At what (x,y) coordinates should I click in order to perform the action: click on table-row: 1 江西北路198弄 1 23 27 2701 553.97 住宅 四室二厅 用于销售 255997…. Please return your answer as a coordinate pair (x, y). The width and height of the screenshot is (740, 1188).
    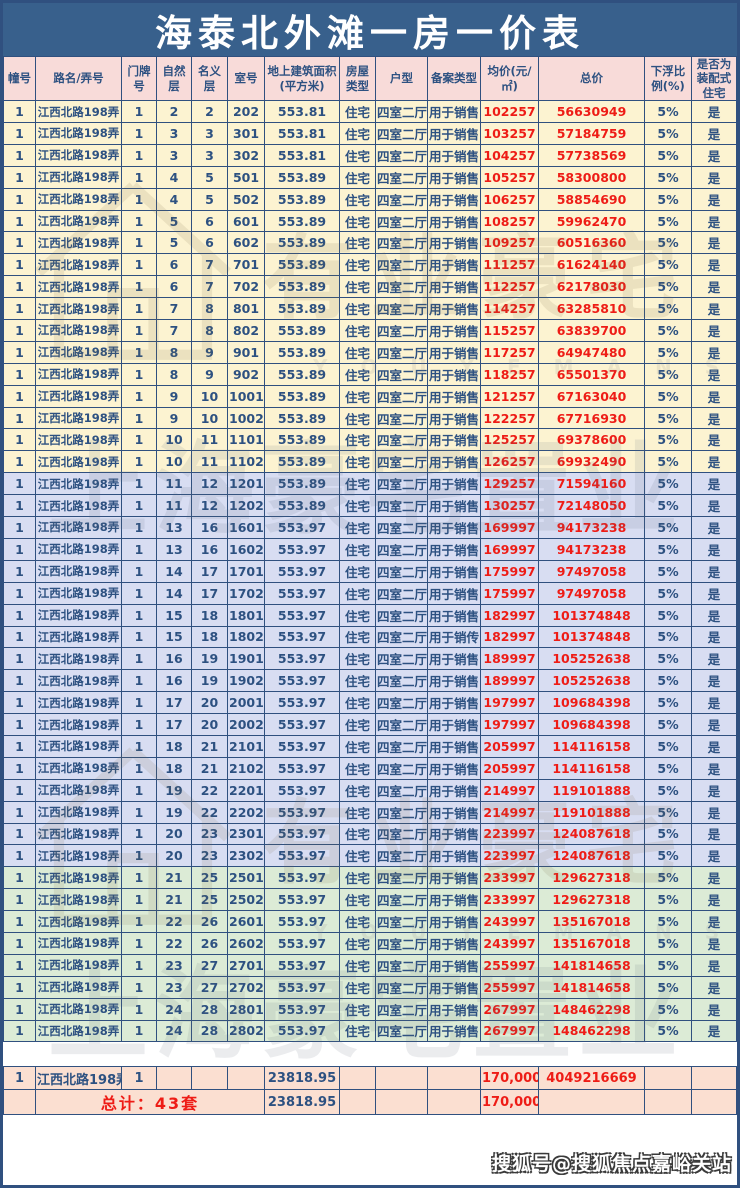
    Looking at the image, I should click on (370, 965).